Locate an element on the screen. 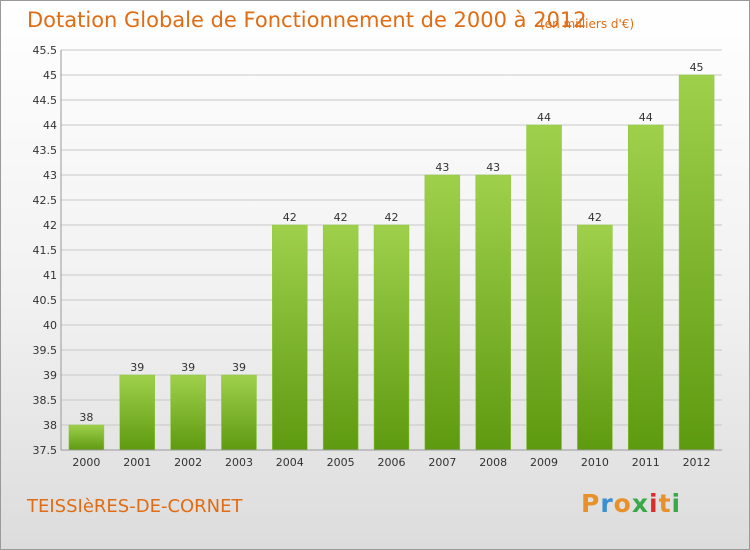  proxiti-logo: Proxiti is located at coordinates (631, 503).